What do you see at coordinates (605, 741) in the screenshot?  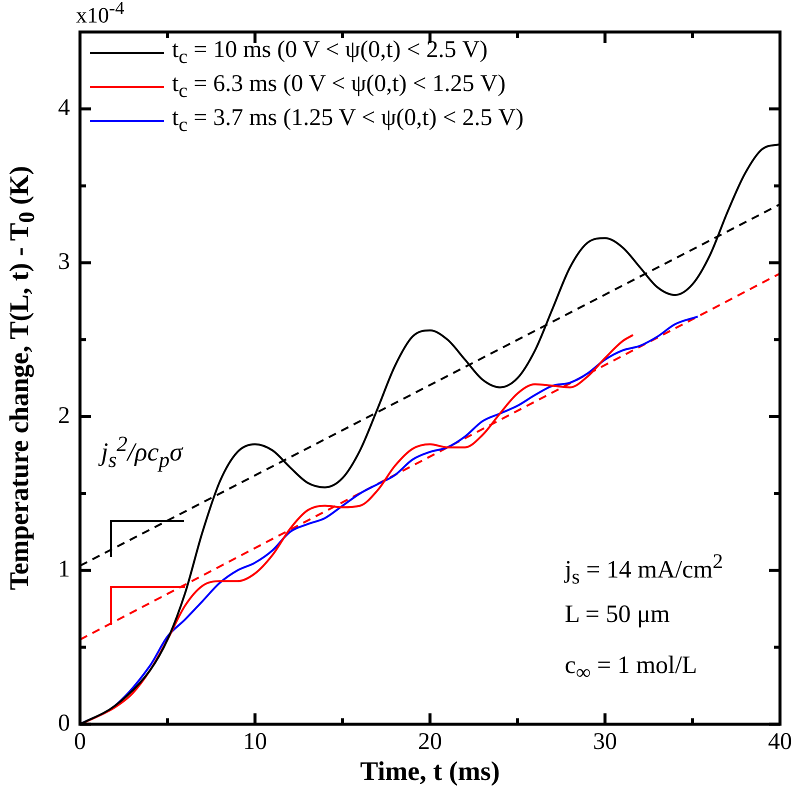 I see `x-tick-label: 30` at bounding box center [605, 741].